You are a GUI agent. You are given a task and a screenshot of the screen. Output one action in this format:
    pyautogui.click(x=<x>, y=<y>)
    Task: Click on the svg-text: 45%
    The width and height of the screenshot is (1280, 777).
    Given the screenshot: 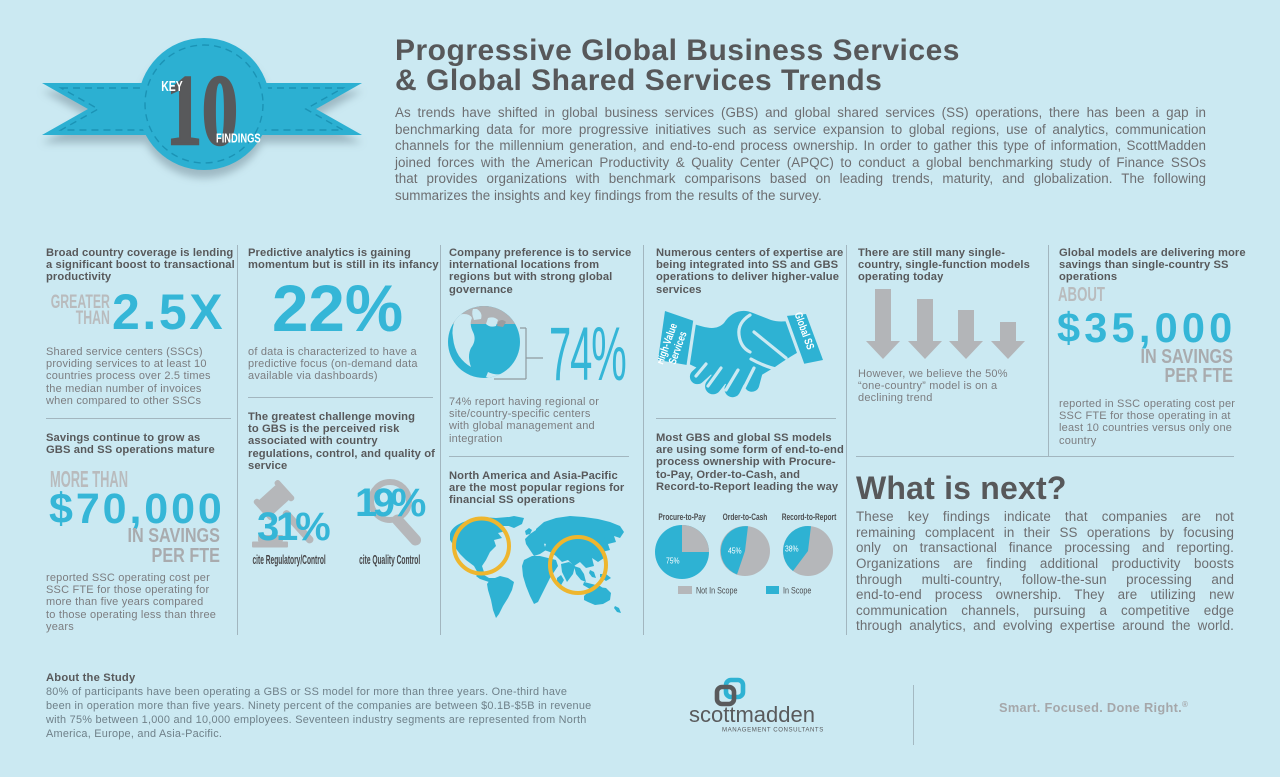 What is the action you would take?
    pyautogui.click(x=735, y=551)
    